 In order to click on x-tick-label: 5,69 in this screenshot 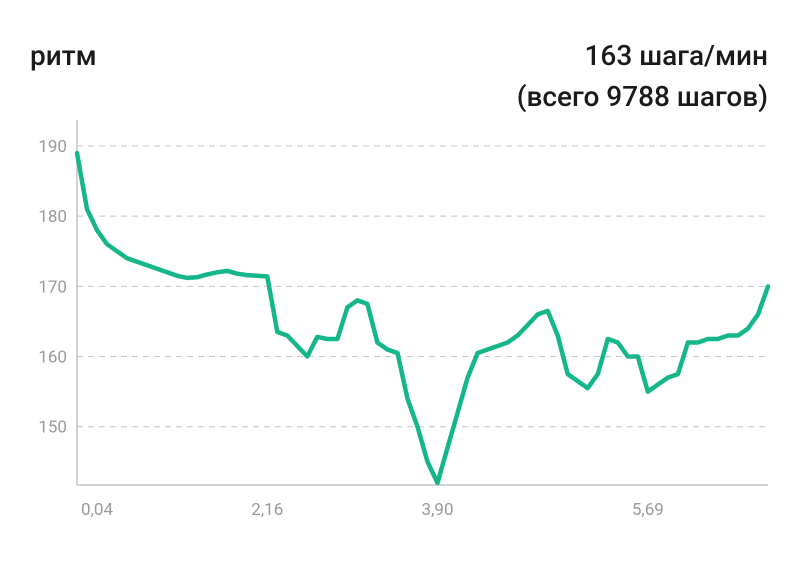, I will do `click(648, 510)`.